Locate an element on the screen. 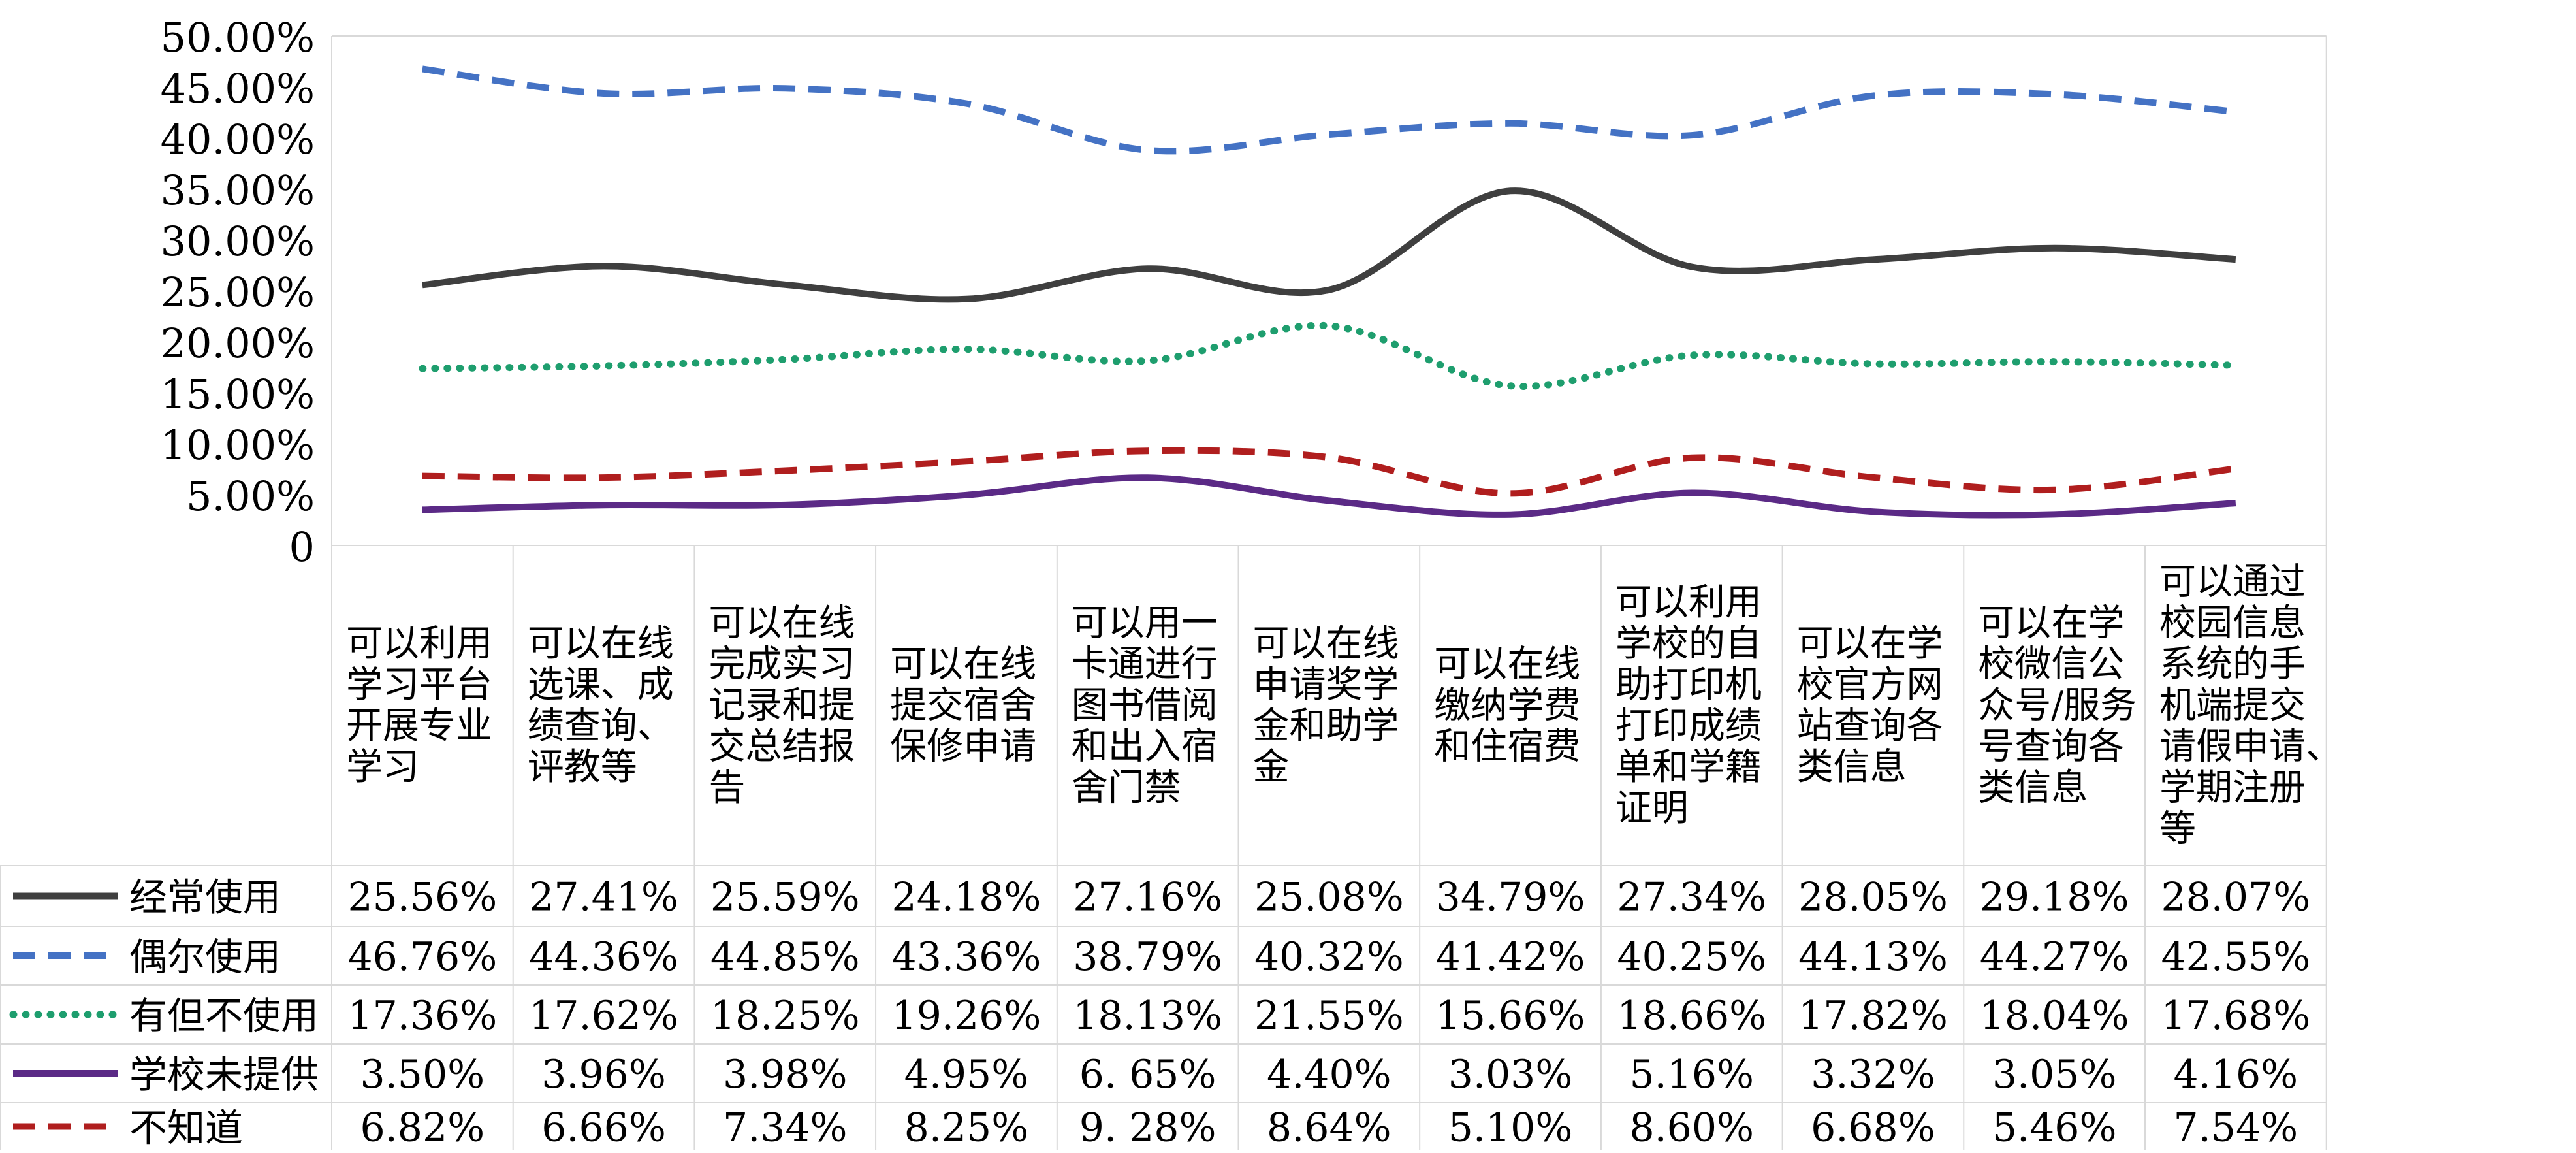 The height and width of the screenshot is (1153, 2576). category-label: 可以在学校官方网站查询各类信息 is located at coordinates (1870, 706).